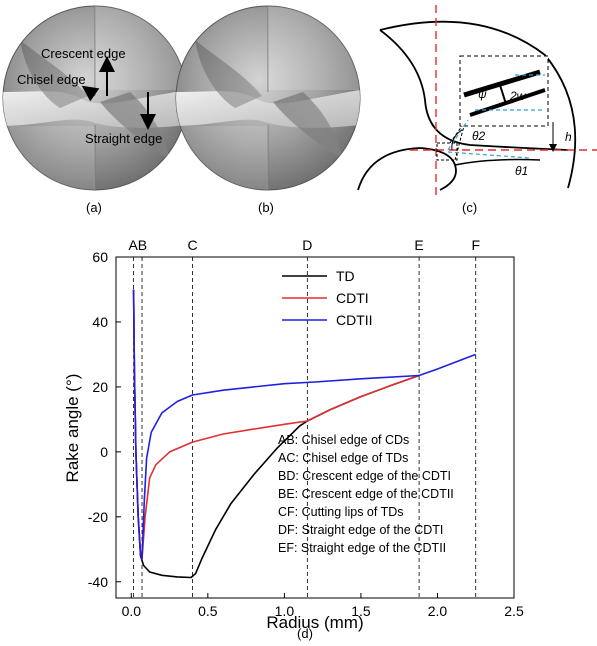 This screenshot has height=646, width=597. Describe the element at coordinates (352, 298) in the screenshot. I see `legend-label-cdti: CDTI` at that location.